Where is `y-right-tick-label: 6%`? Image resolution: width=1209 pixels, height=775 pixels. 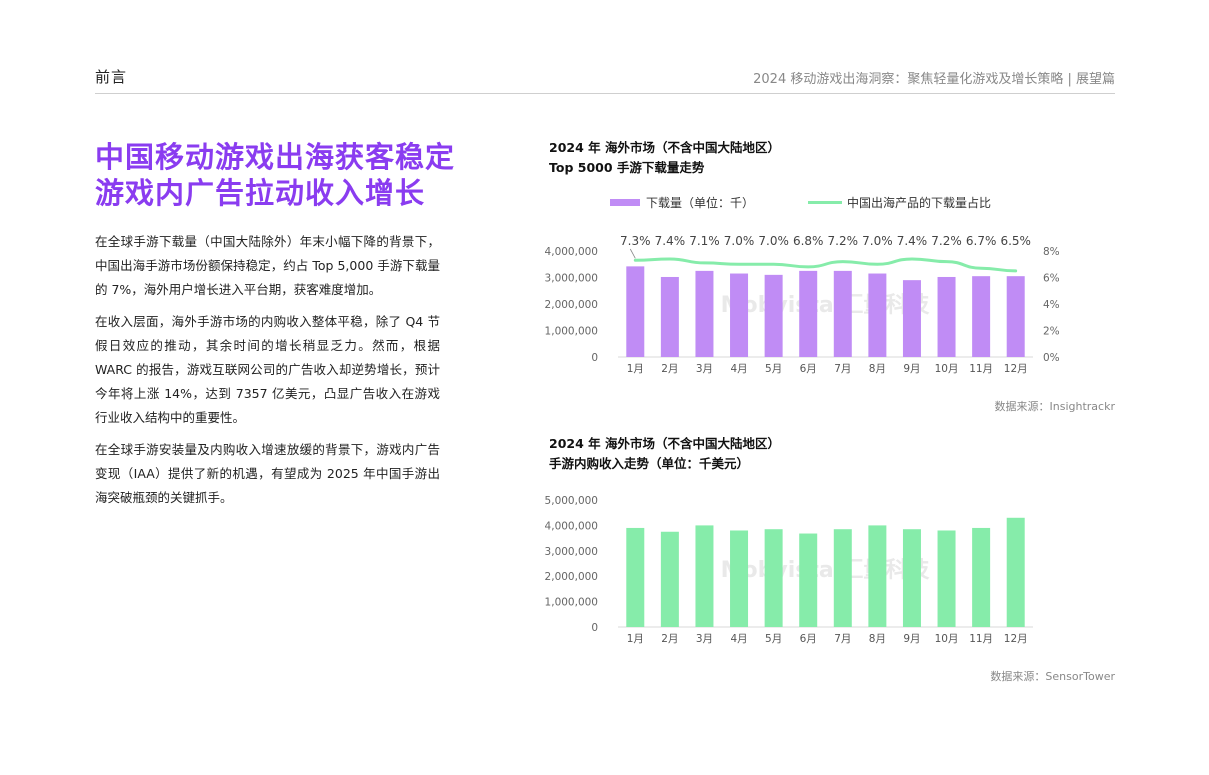
y-right-tick-label: 6% is located at coordinates (1051, 279).